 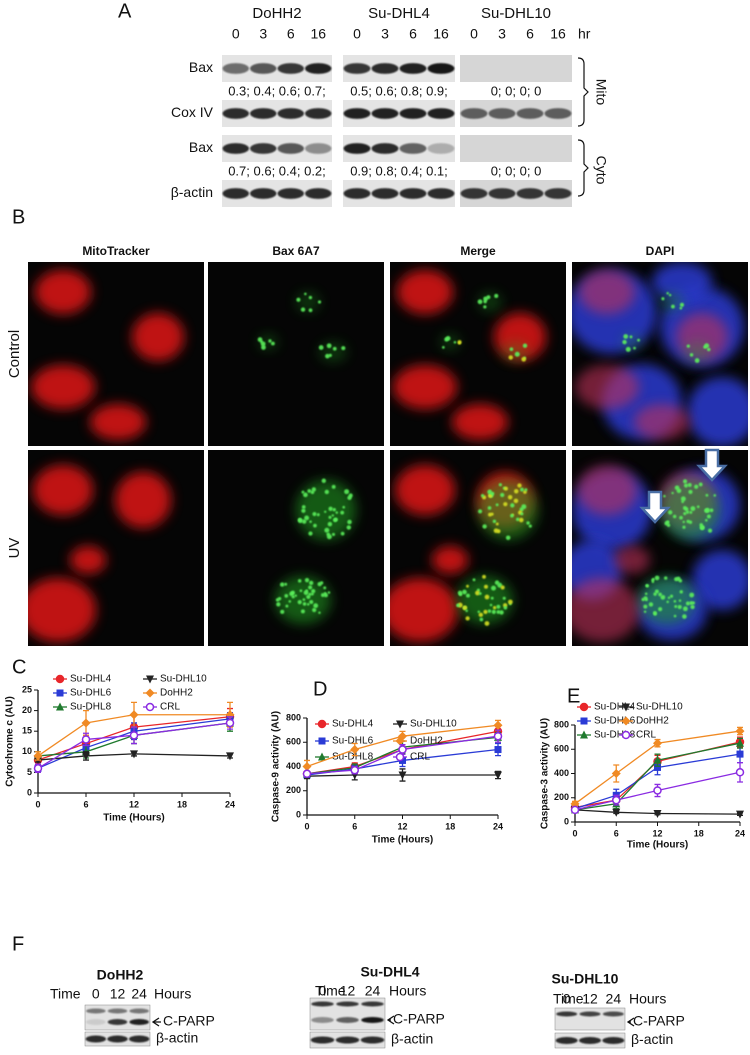 I want to click on arrow, so click(x=655, y=507).